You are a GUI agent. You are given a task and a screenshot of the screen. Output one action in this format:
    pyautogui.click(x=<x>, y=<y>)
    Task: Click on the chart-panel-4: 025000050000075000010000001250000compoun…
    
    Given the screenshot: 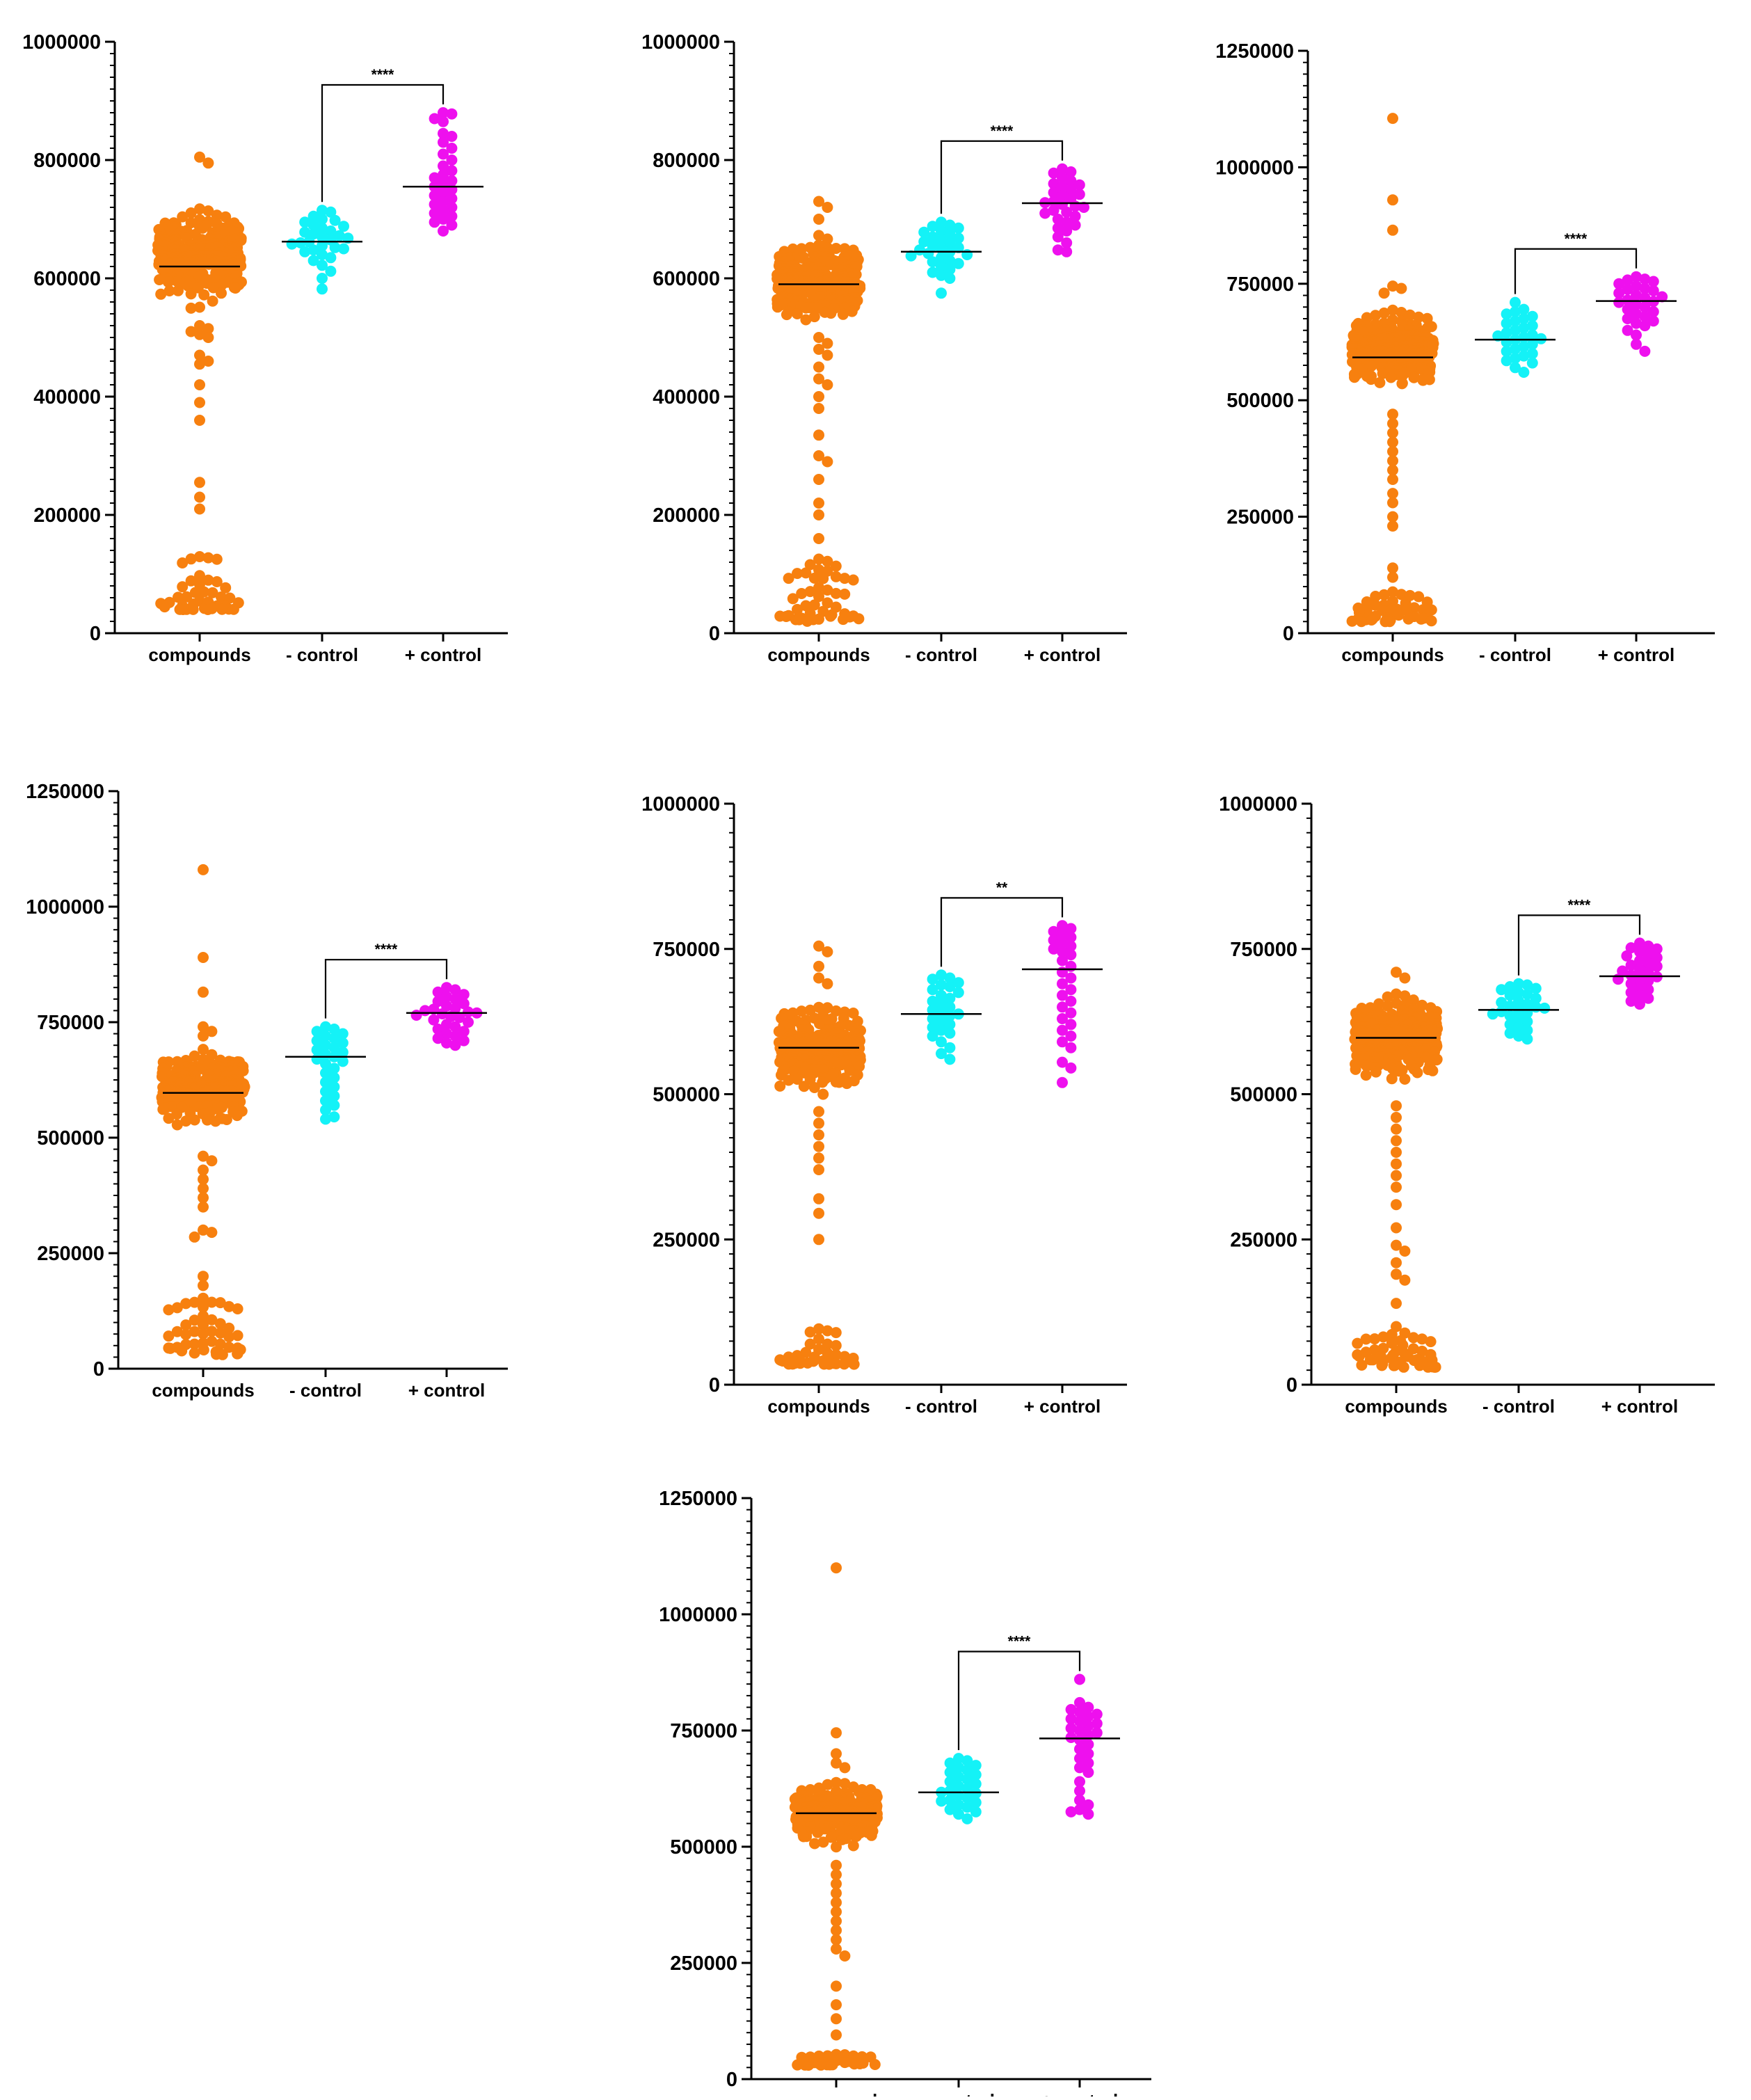 What is the action you would take?
    pyautogui.click(x=267, y=1091)
    